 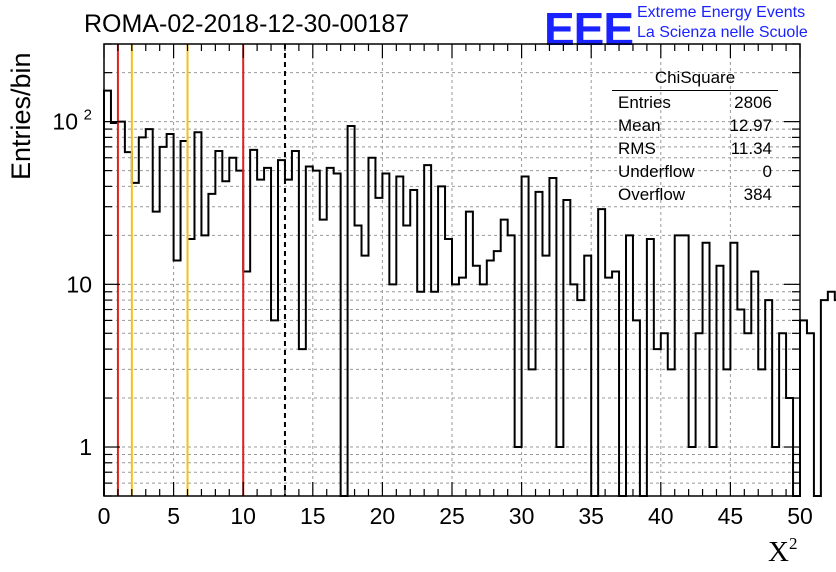 I want to click on stats-label: RMS, so click(x=637, y=148).